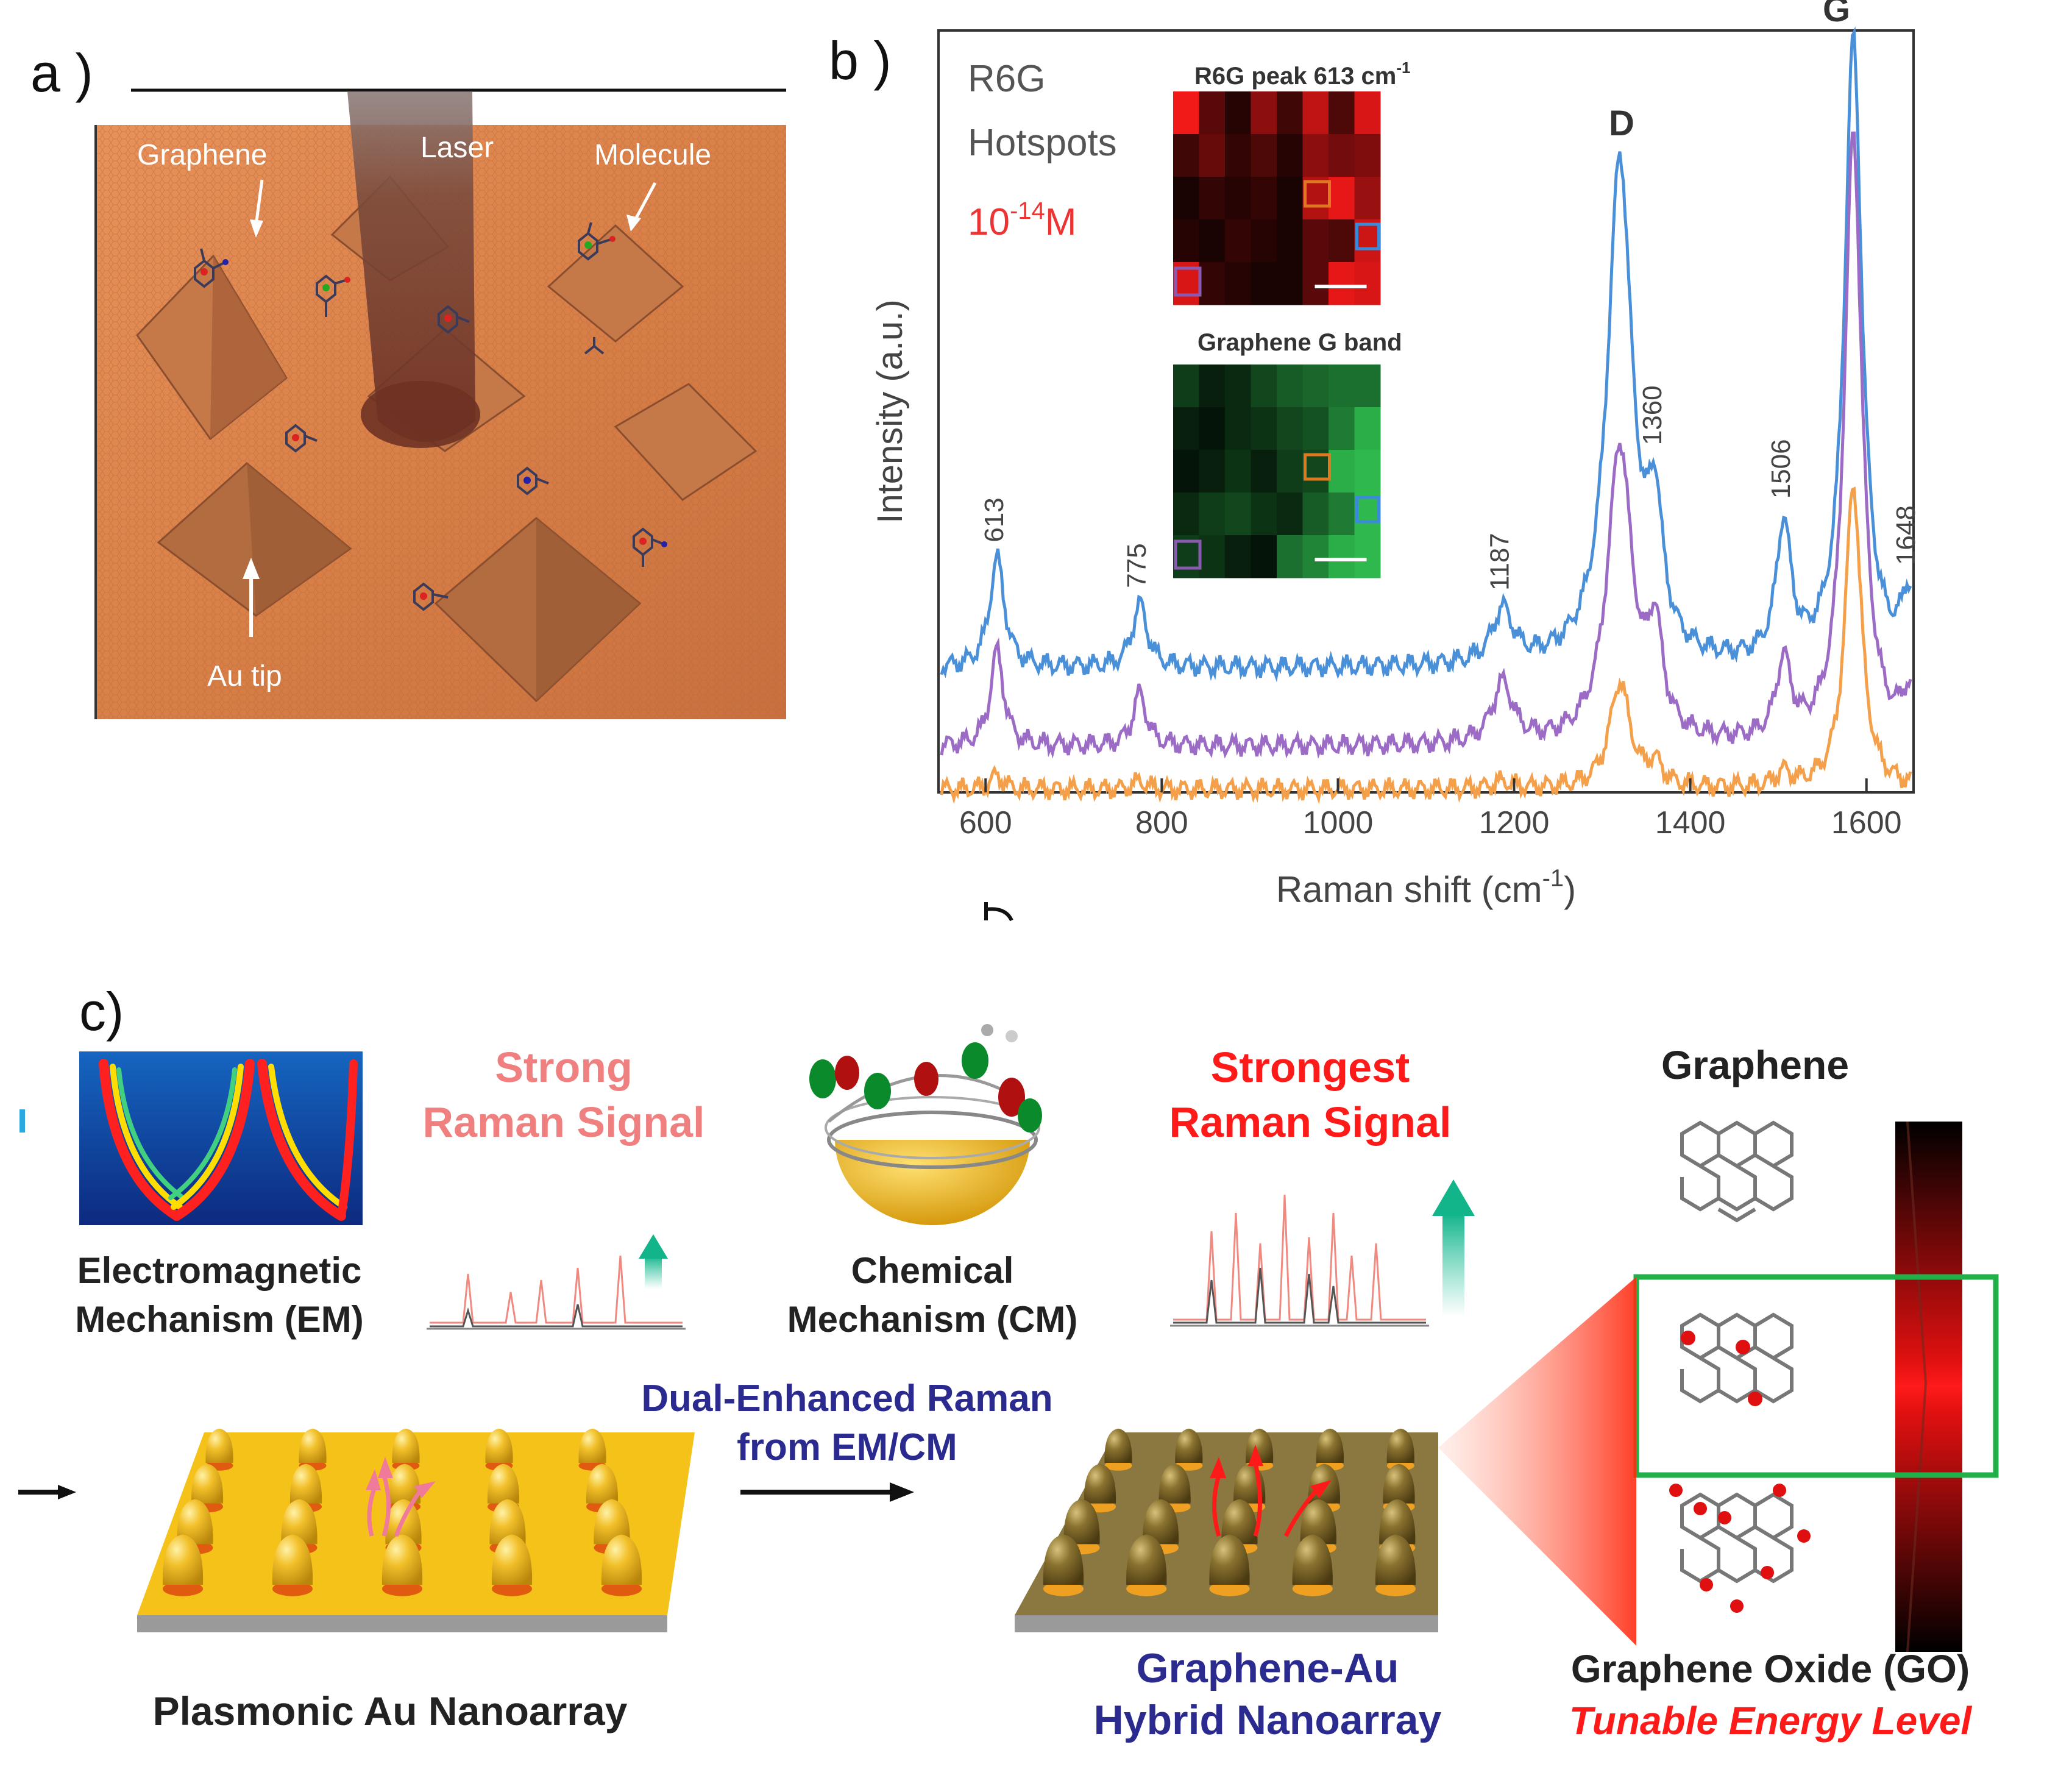  Describe the element at coordinates (408, 381) in the screenshot. I see `panel-a: a )` at that location.